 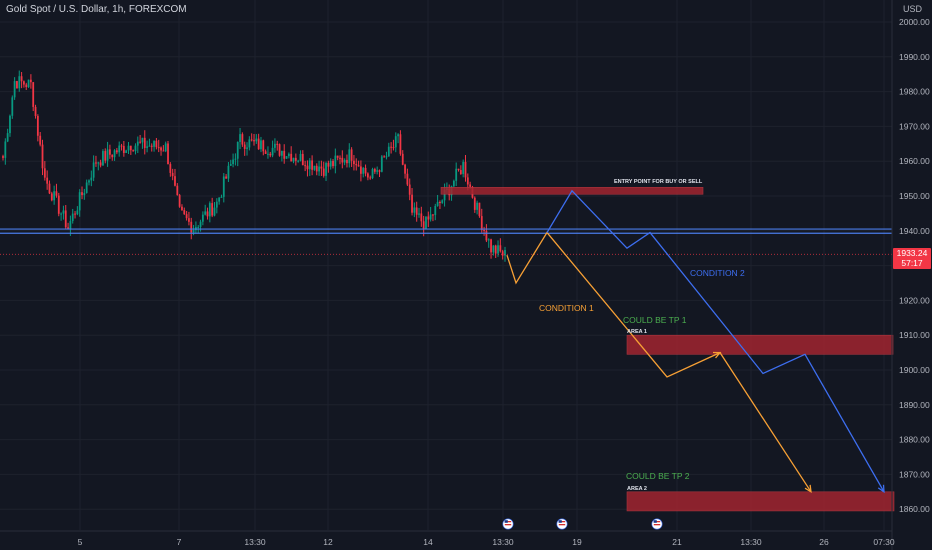 I want to click on us-flag-icon-canton, so click(x=506, y=521).